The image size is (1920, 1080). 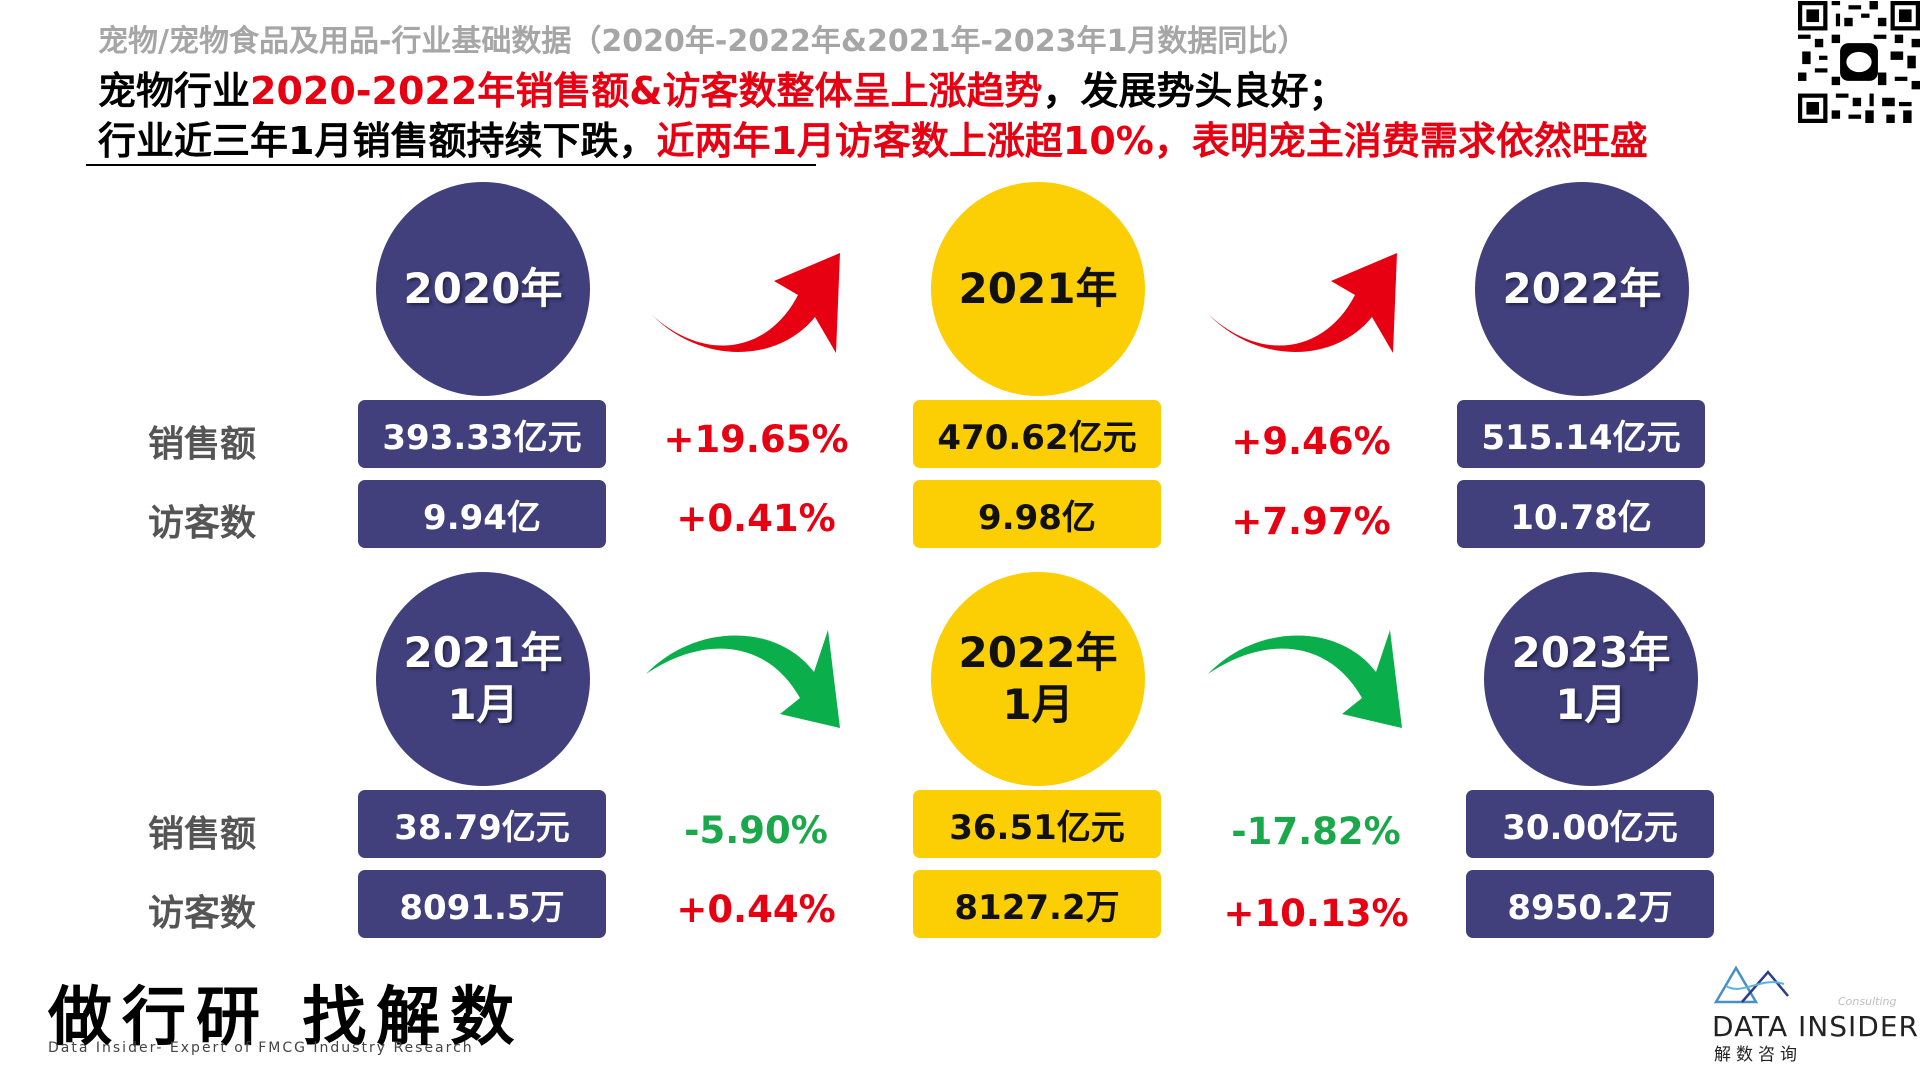 I want to click on visitors-change-2020-2021: +0.41%, so click(x=756, y=518).